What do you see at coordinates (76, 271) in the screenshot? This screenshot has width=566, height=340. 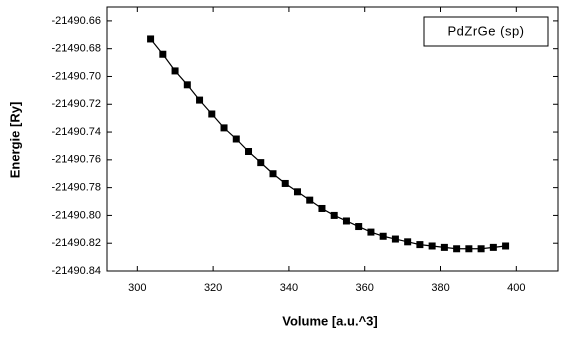 I see `y-tick-label: -21490.84` at bounding box center [76, 271].